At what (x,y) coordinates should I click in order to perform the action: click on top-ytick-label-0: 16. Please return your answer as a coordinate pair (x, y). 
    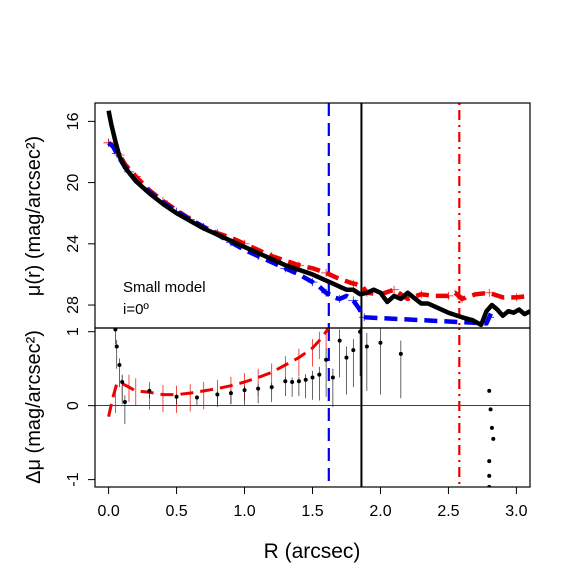
    Looking at the image, I should click on (73, 121).